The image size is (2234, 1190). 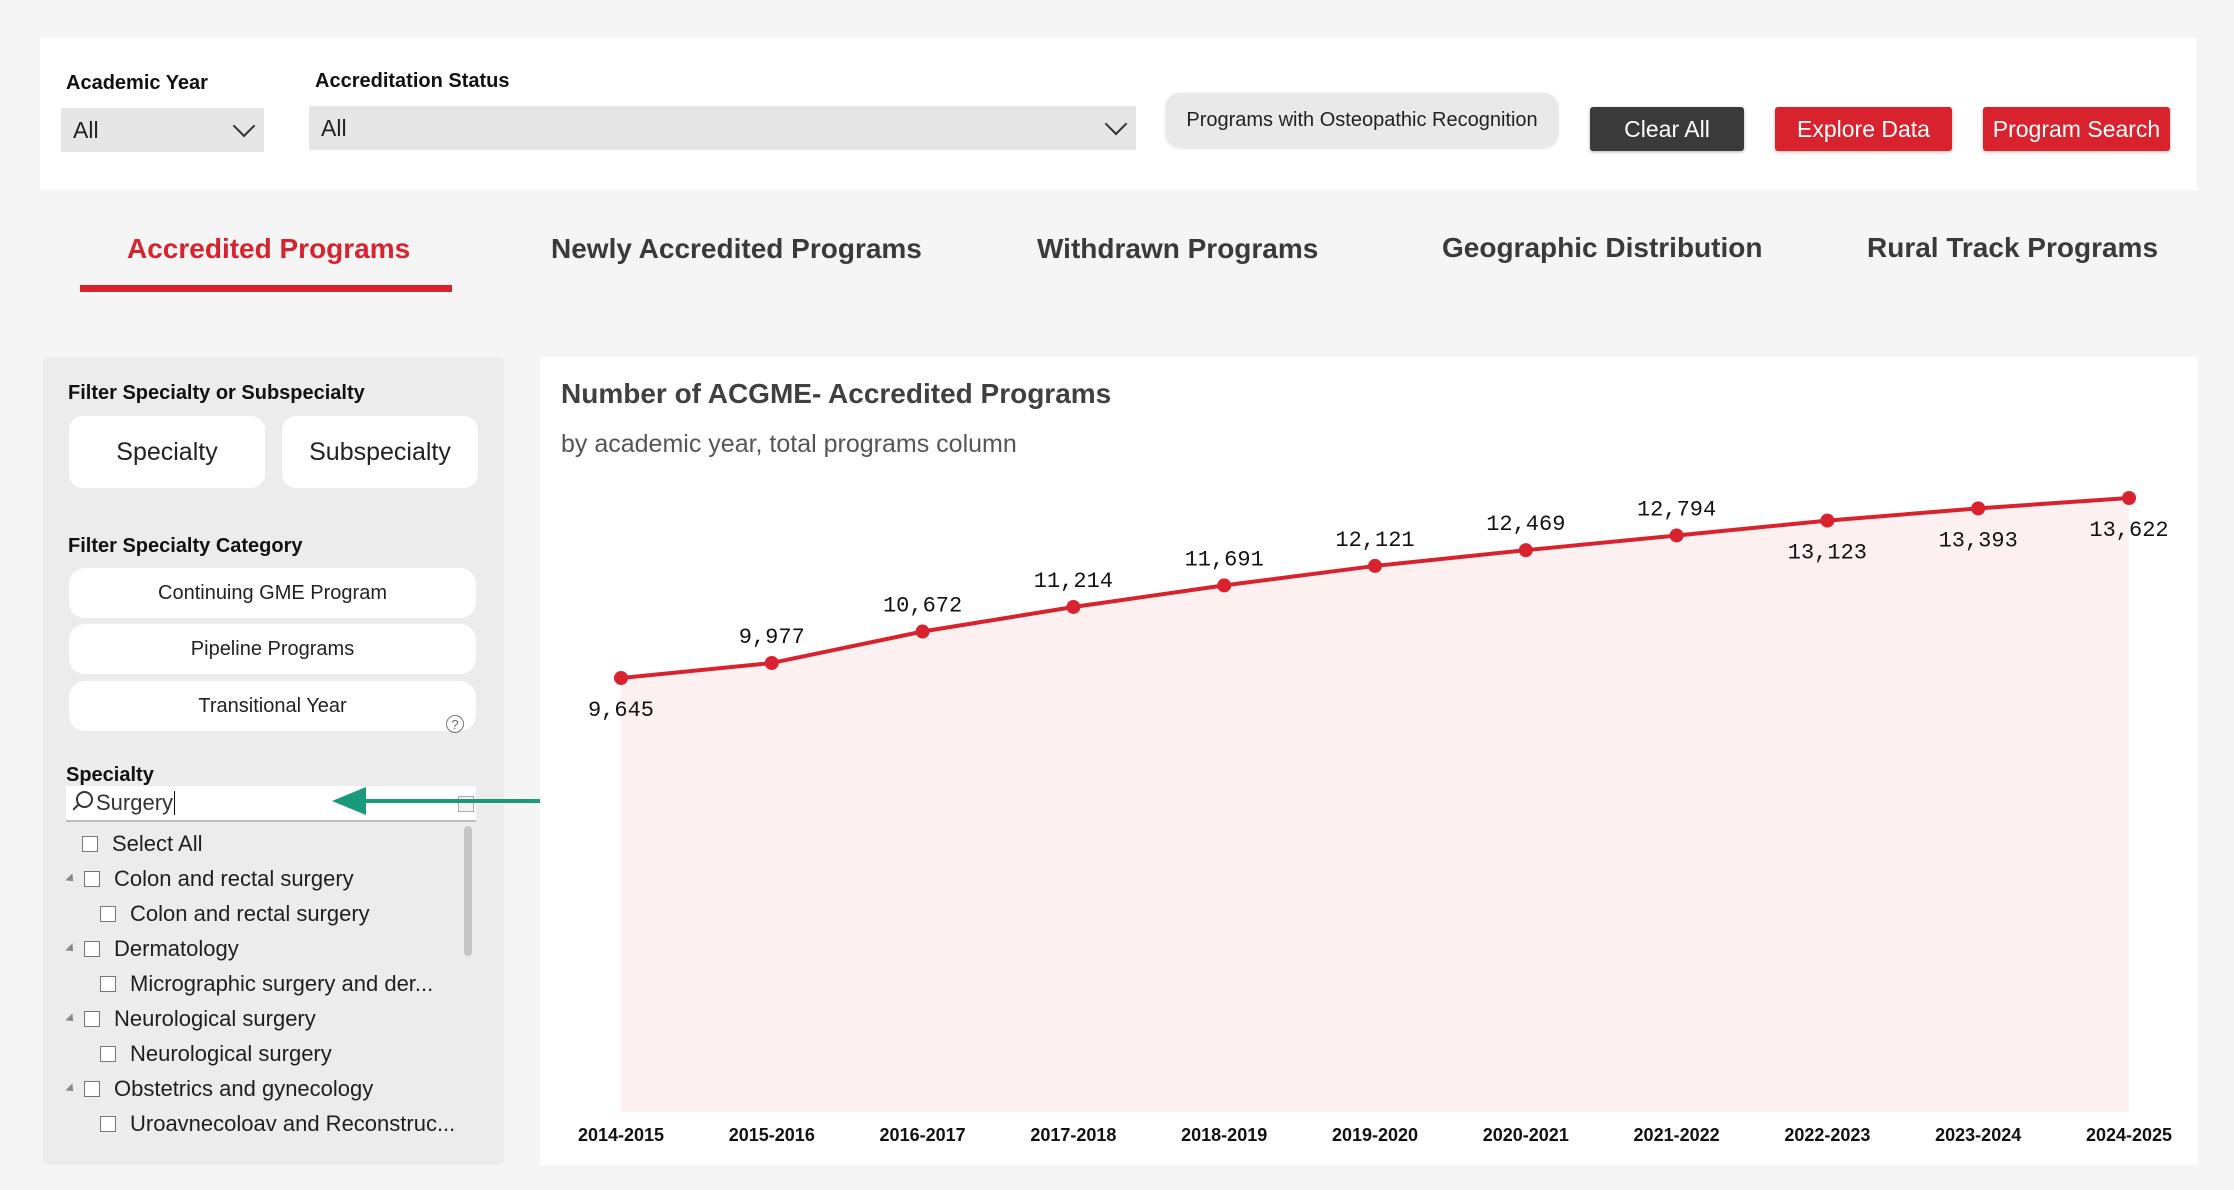 What do you see at coordinates (167, 452) in the screenshot?
I see `specialty-button: Specialty` at bounding box center [167, 452].